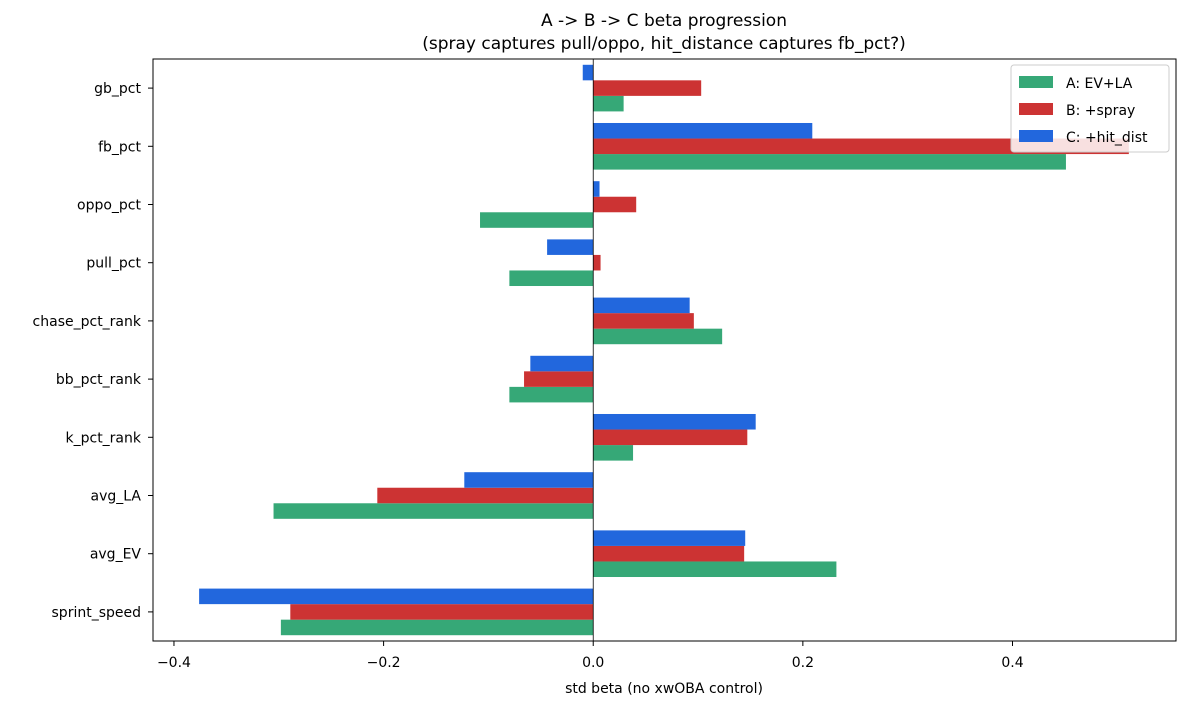 This screenshot has height=708, width=1187. I want to click on x-axis: −0.4 −0.2 0.0 0.2 0.4, so click(590, 656).